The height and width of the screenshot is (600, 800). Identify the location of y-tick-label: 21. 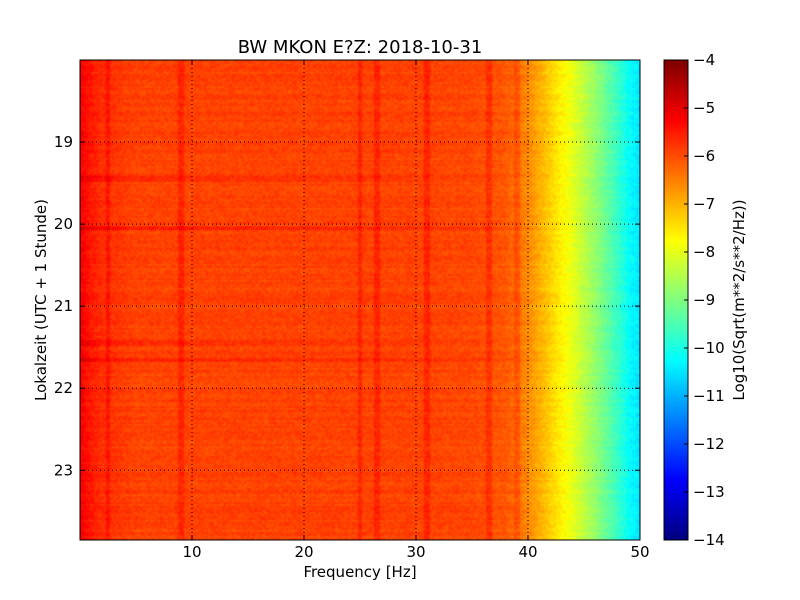
(63, 306).